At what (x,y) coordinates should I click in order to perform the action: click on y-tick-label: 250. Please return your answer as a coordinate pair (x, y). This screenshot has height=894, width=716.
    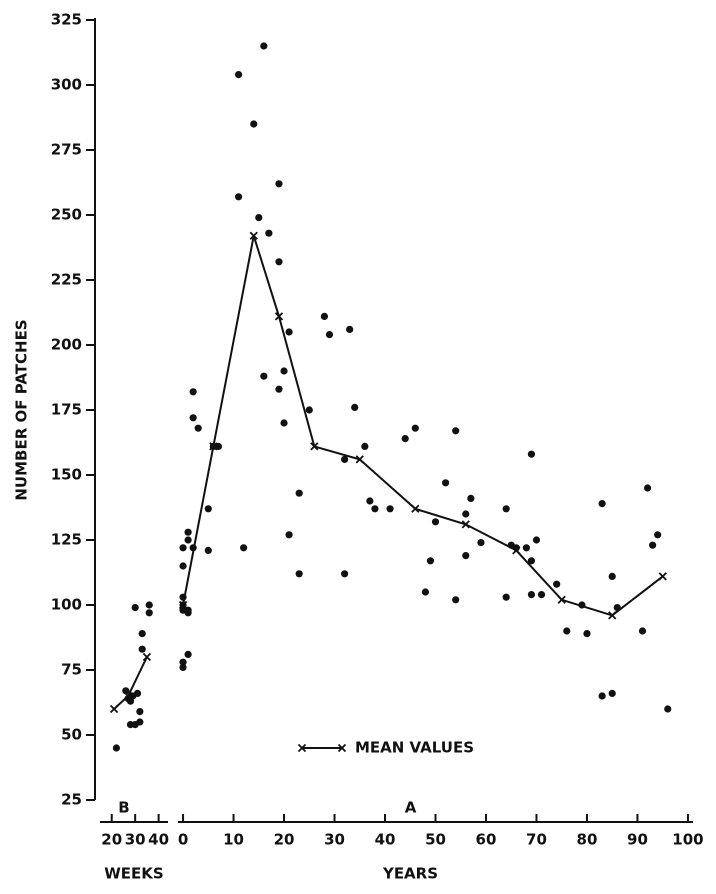
    Looking at the image, I should click on (66, 215).